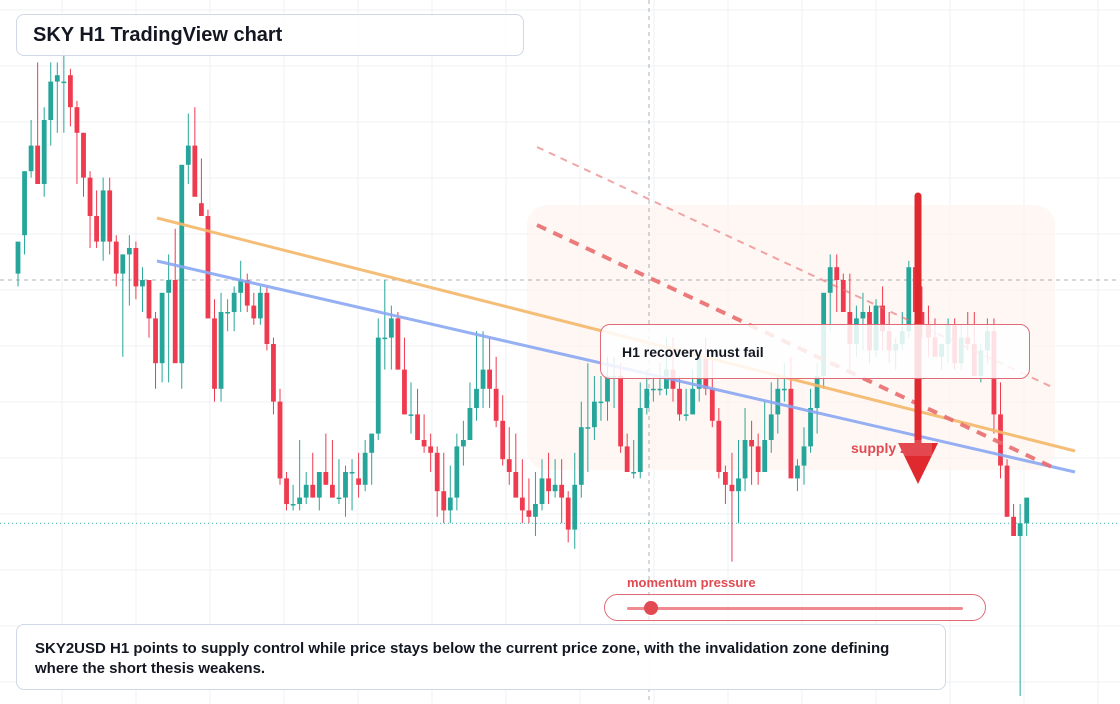  Describe the element at coordinates (691, 582) in the screenshot. I see `momentum-label: momentum pressure` at that location.